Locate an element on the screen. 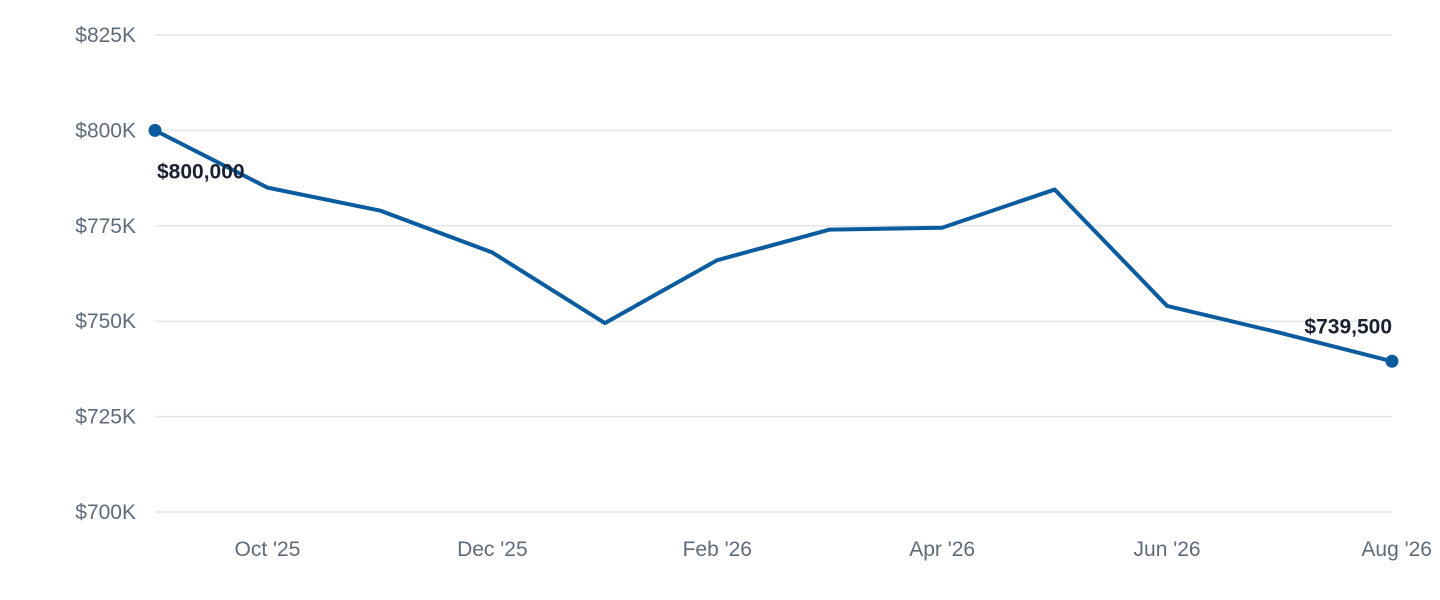 The height and width of the screenshot is (600, 1440). x-tick-label: Oct '25 is located at coordinates (268, 549).